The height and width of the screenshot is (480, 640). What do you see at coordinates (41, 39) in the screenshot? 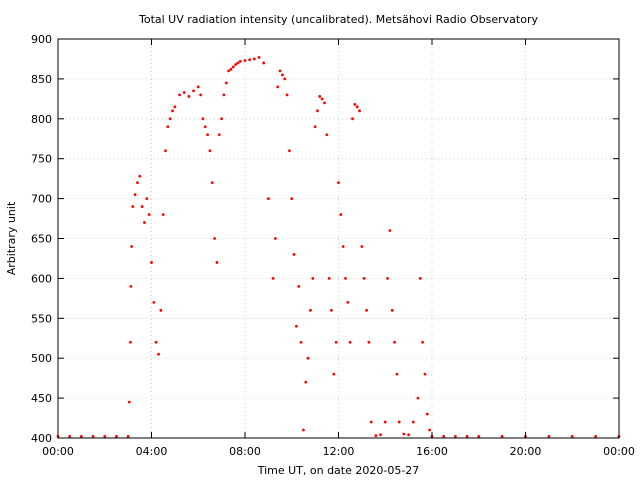
I see `y-tick-label: 900` at bounding box center [41, 39].